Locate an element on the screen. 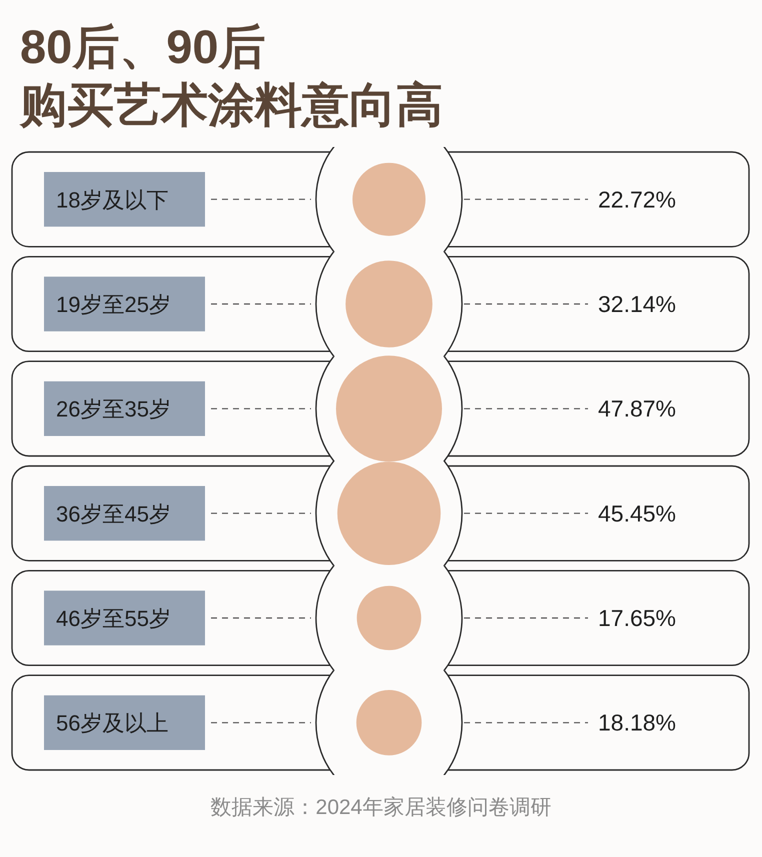  source-note: 数据来源：2024年家居装修问卷调研 is located at coordinates (381, 807).